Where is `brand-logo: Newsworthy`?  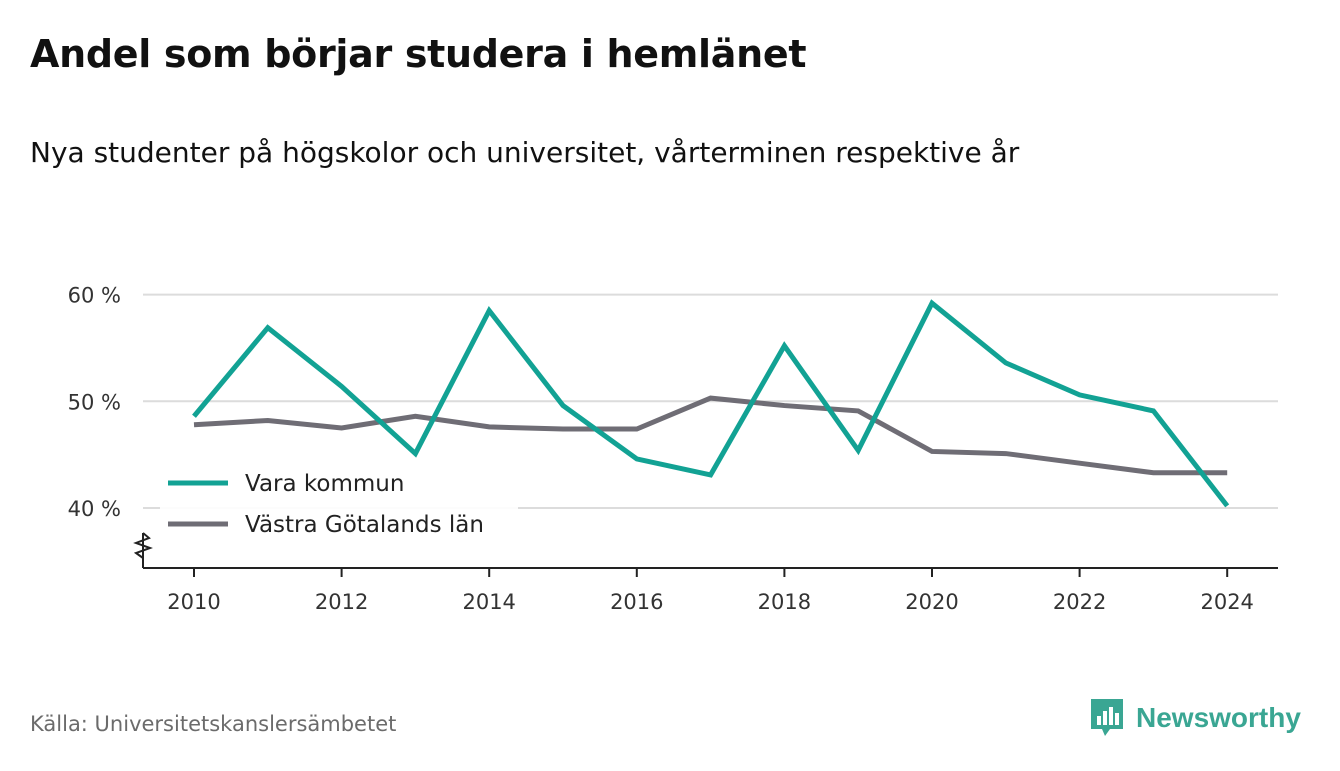 brand-logo: Newsworthy is located at coordinates (1194, 718).